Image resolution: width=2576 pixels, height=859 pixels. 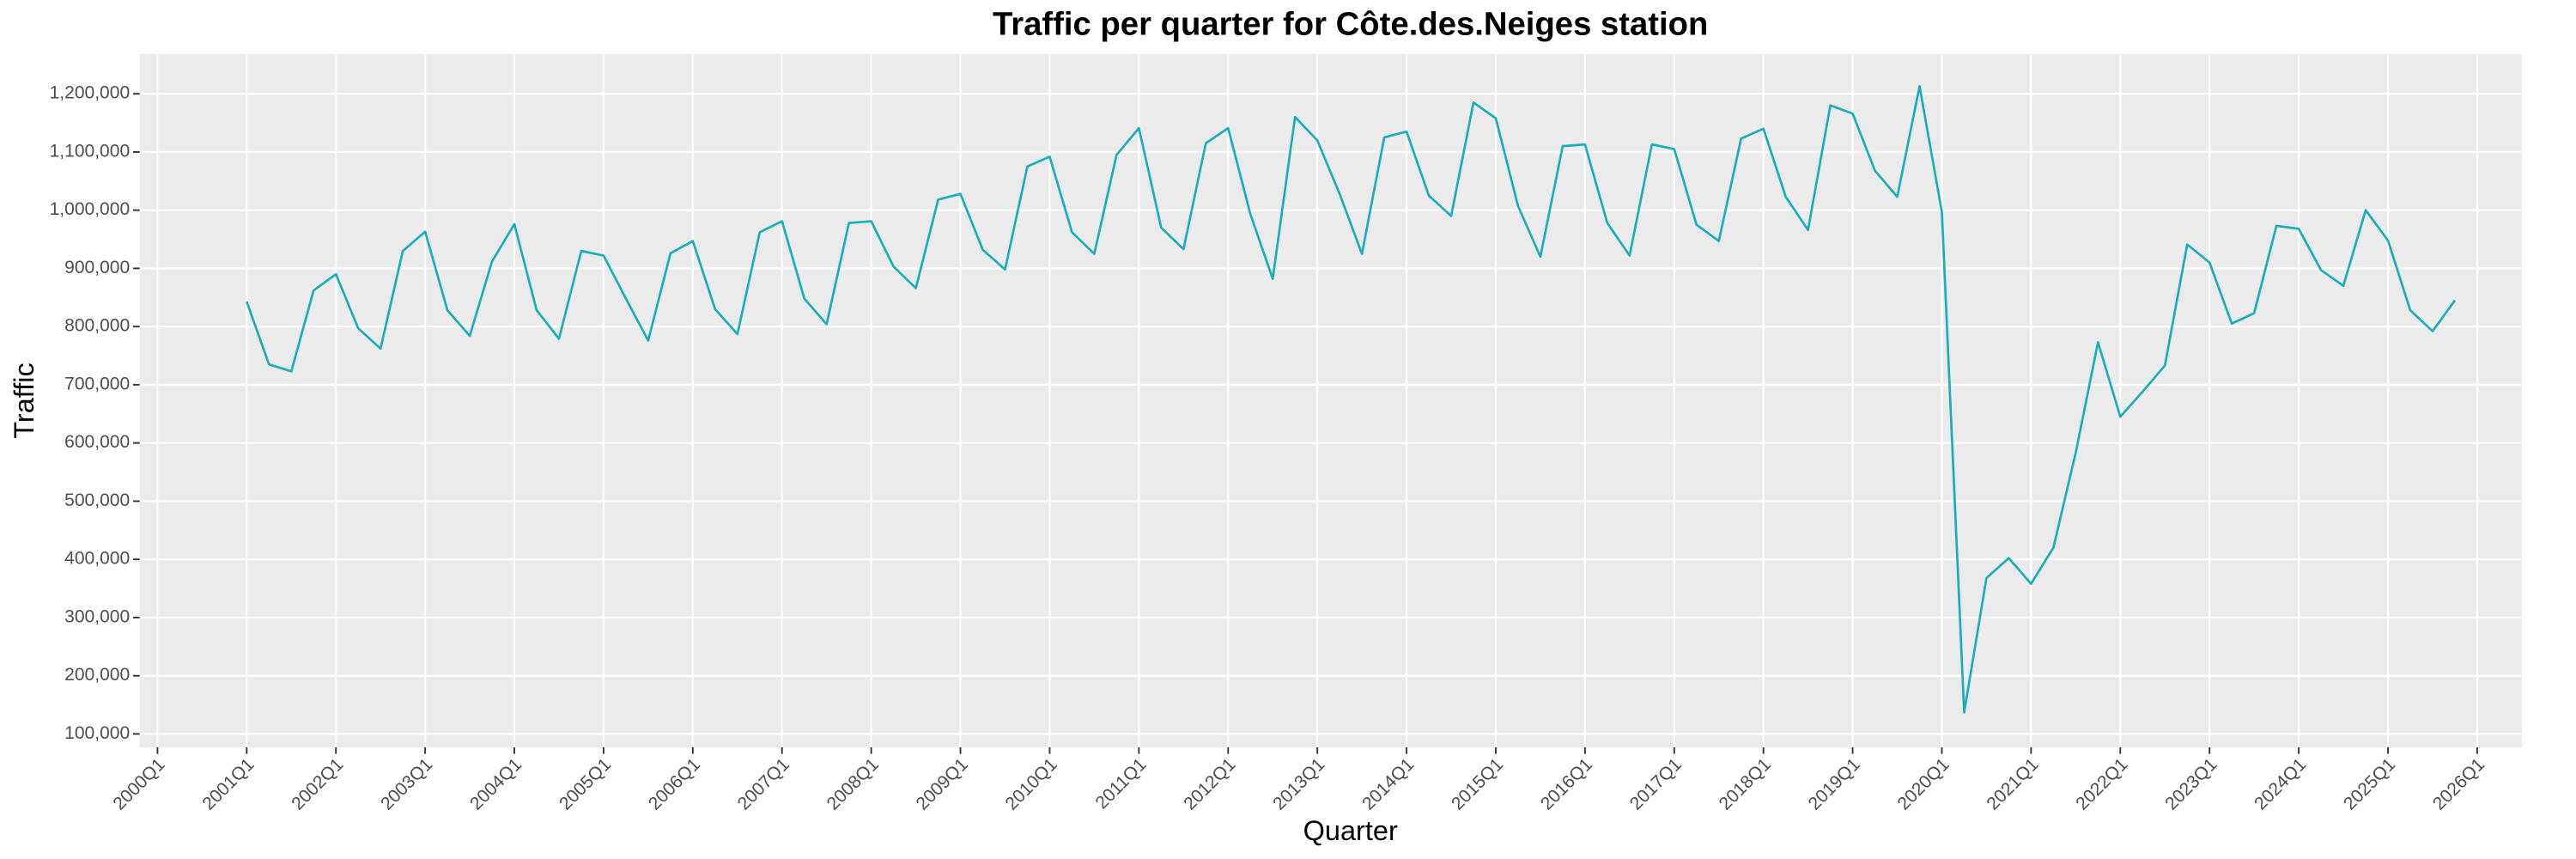 I want to click on y-tick-label: 1,000,000, so click(x=90, y=209).